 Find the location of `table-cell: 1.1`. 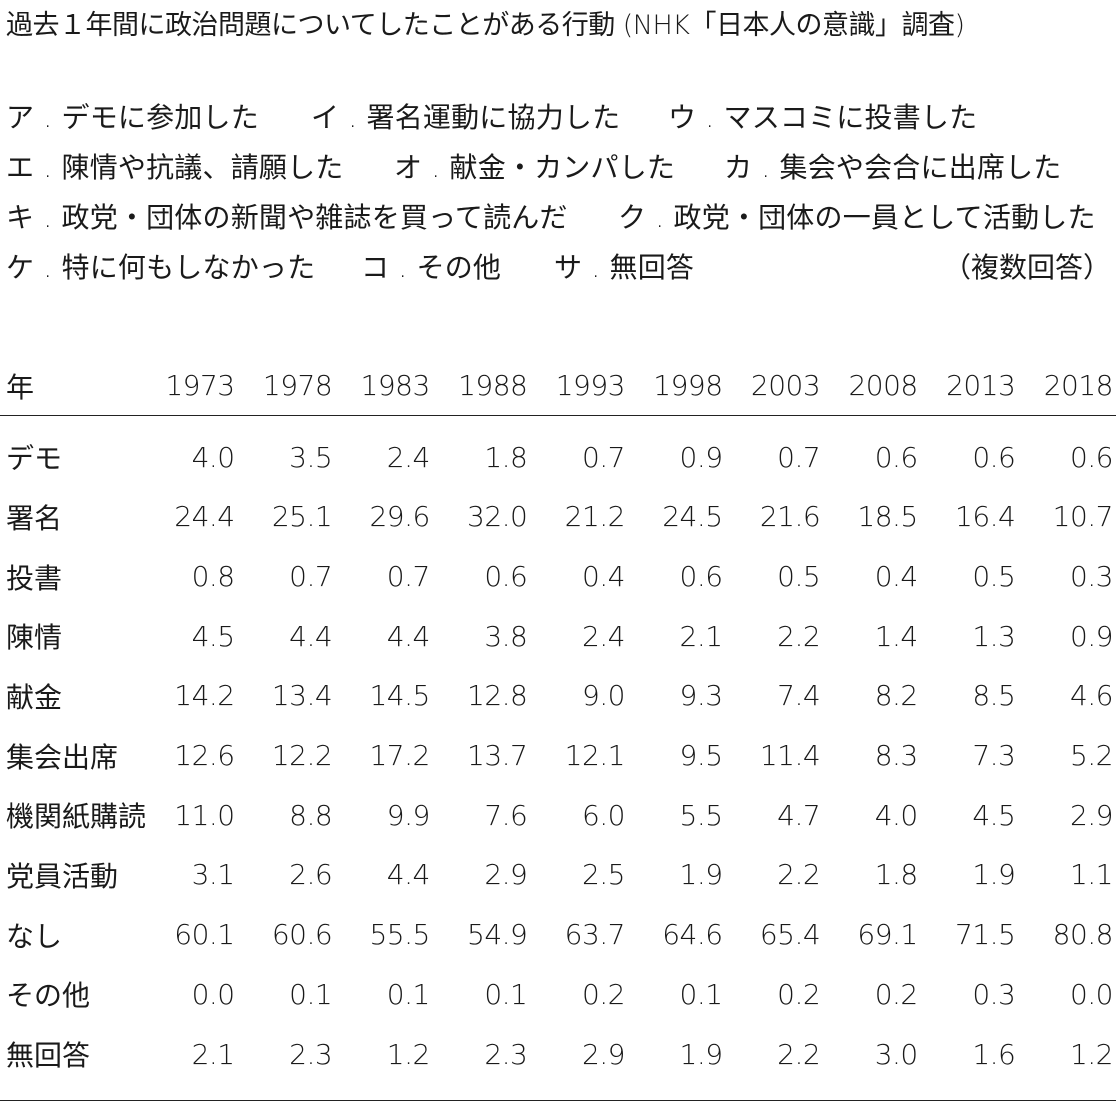

table-cell: 1.1 is located at coordinates (1091, 875).